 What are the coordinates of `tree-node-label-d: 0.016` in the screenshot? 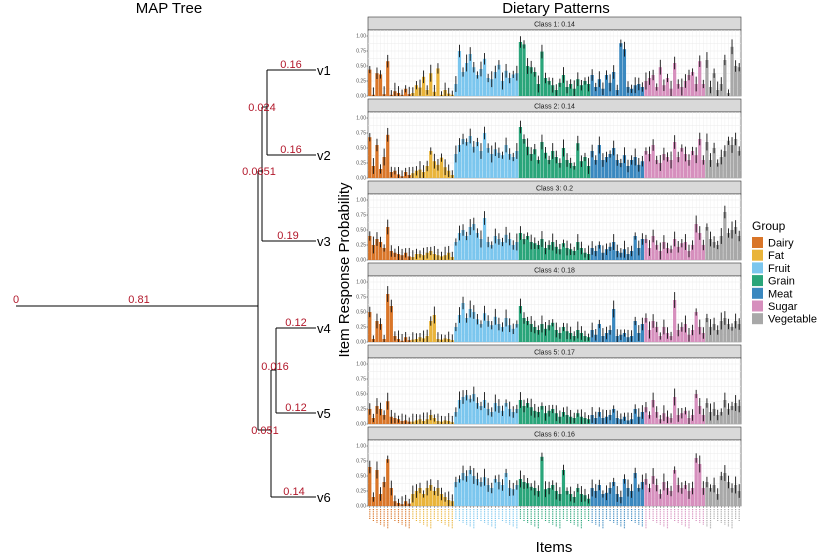 It's located at (275, 367).